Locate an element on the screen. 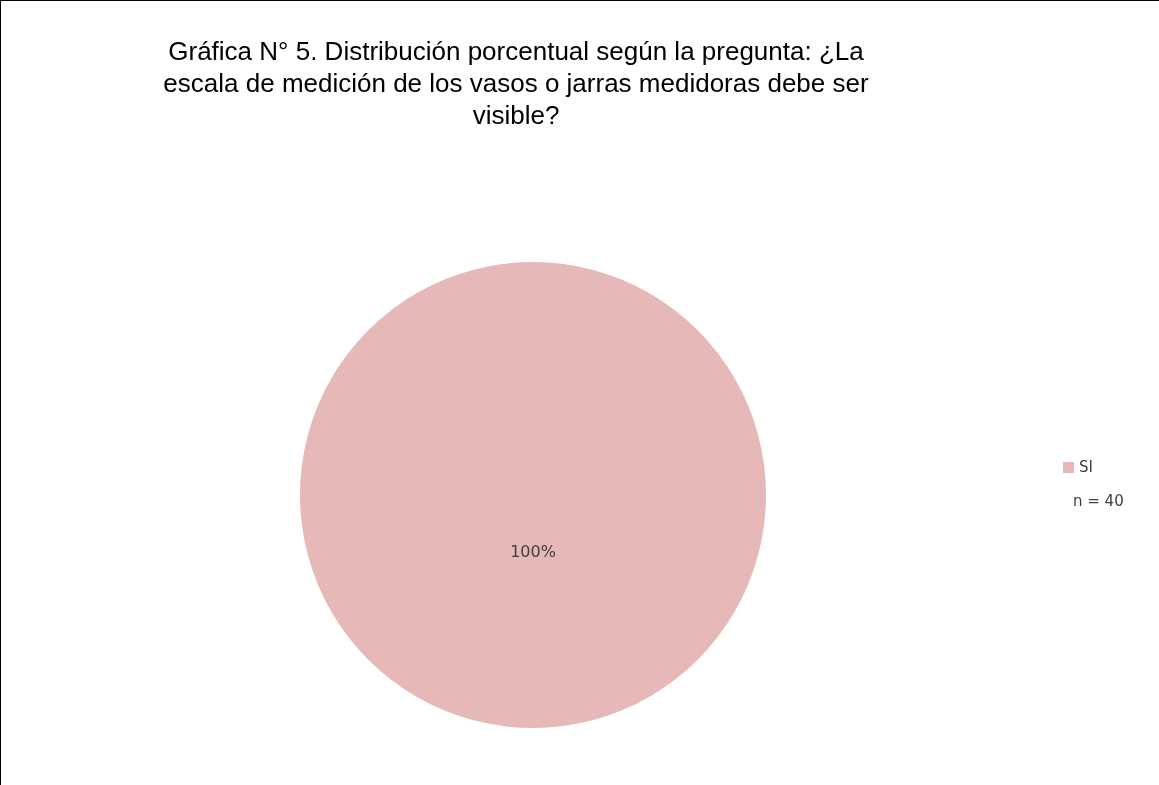  chart-title: Gráfica N° 5. Distribución porcentual según la pregunta: ¿La escala de medición de los vasos o jarras medidoras debe ser visible? is located at coordinates (516, 83).